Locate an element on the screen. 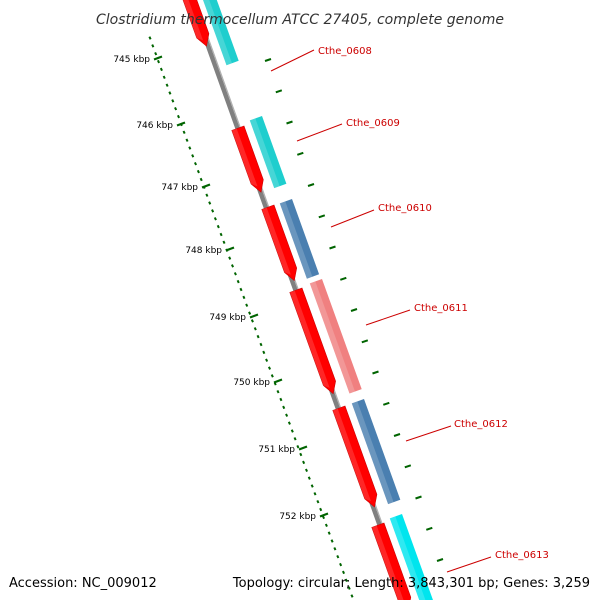 The image size is (600, 600). tick-label: 752 kbp is located at coordinates (297, 517).